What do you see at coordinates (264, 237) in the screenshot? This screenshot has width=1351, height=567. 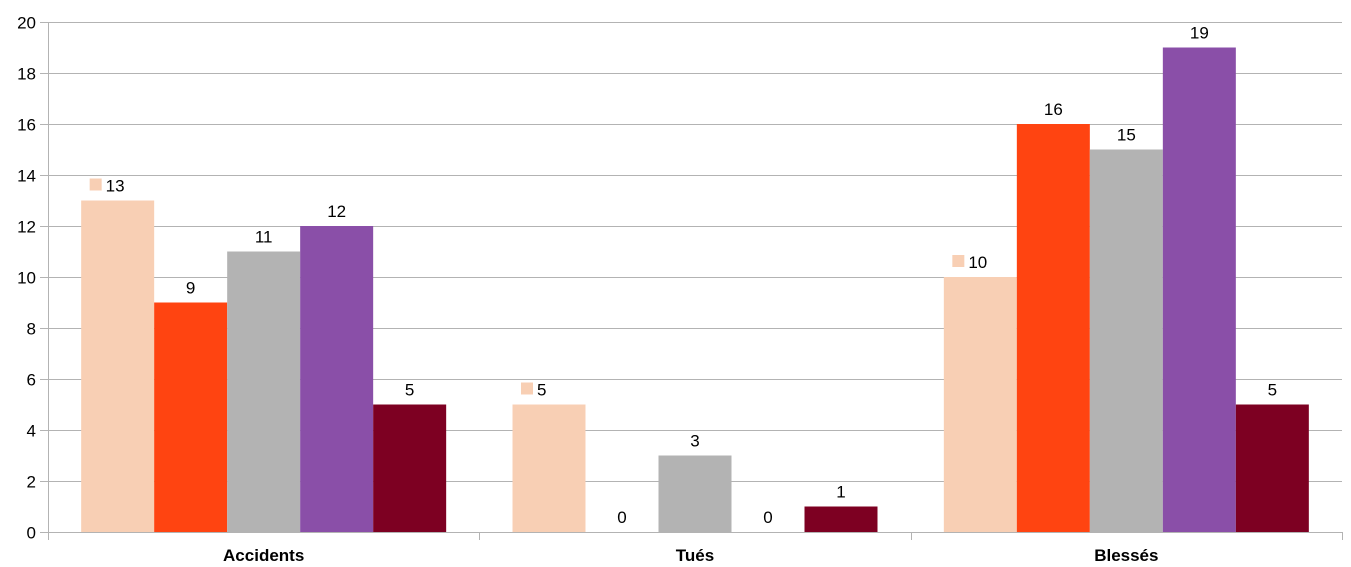 I see `data-label: 11` at bounding box center [264, 237].